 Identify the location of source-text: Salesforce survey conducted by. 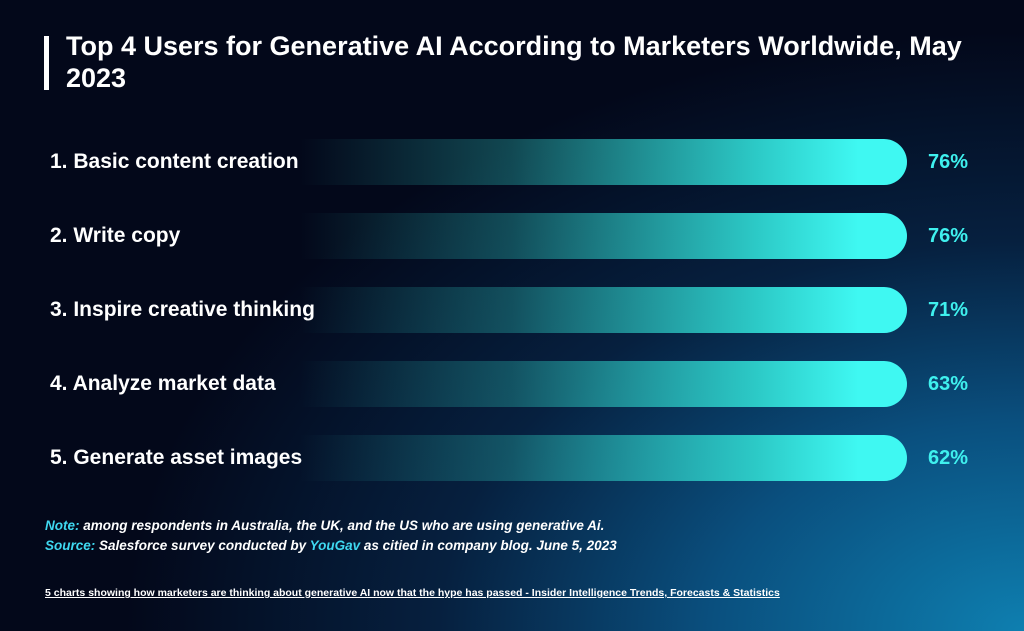
(202, 545).